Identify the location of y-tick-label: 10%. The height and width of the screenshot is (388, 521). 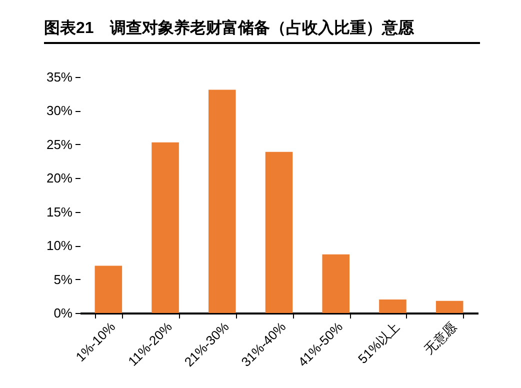
(59, 246).